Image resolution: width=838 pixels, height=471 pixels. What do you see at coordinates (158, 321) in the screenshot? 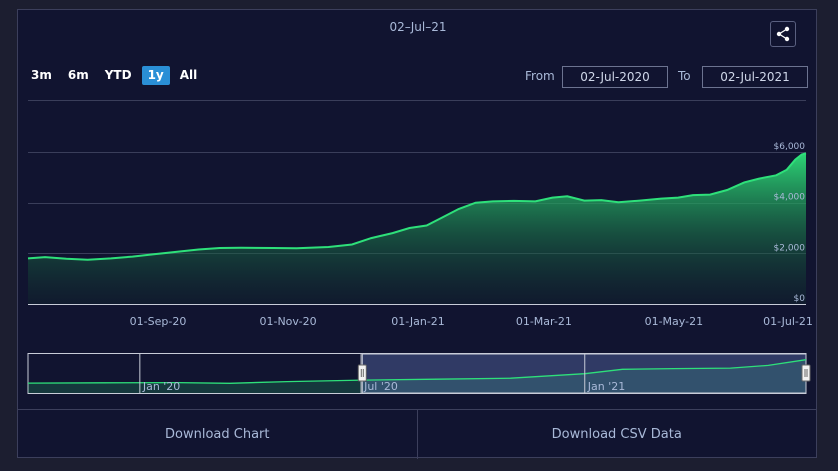
I see `x-tick-label: 01-Sep-20` at bounding box center [158, 321].